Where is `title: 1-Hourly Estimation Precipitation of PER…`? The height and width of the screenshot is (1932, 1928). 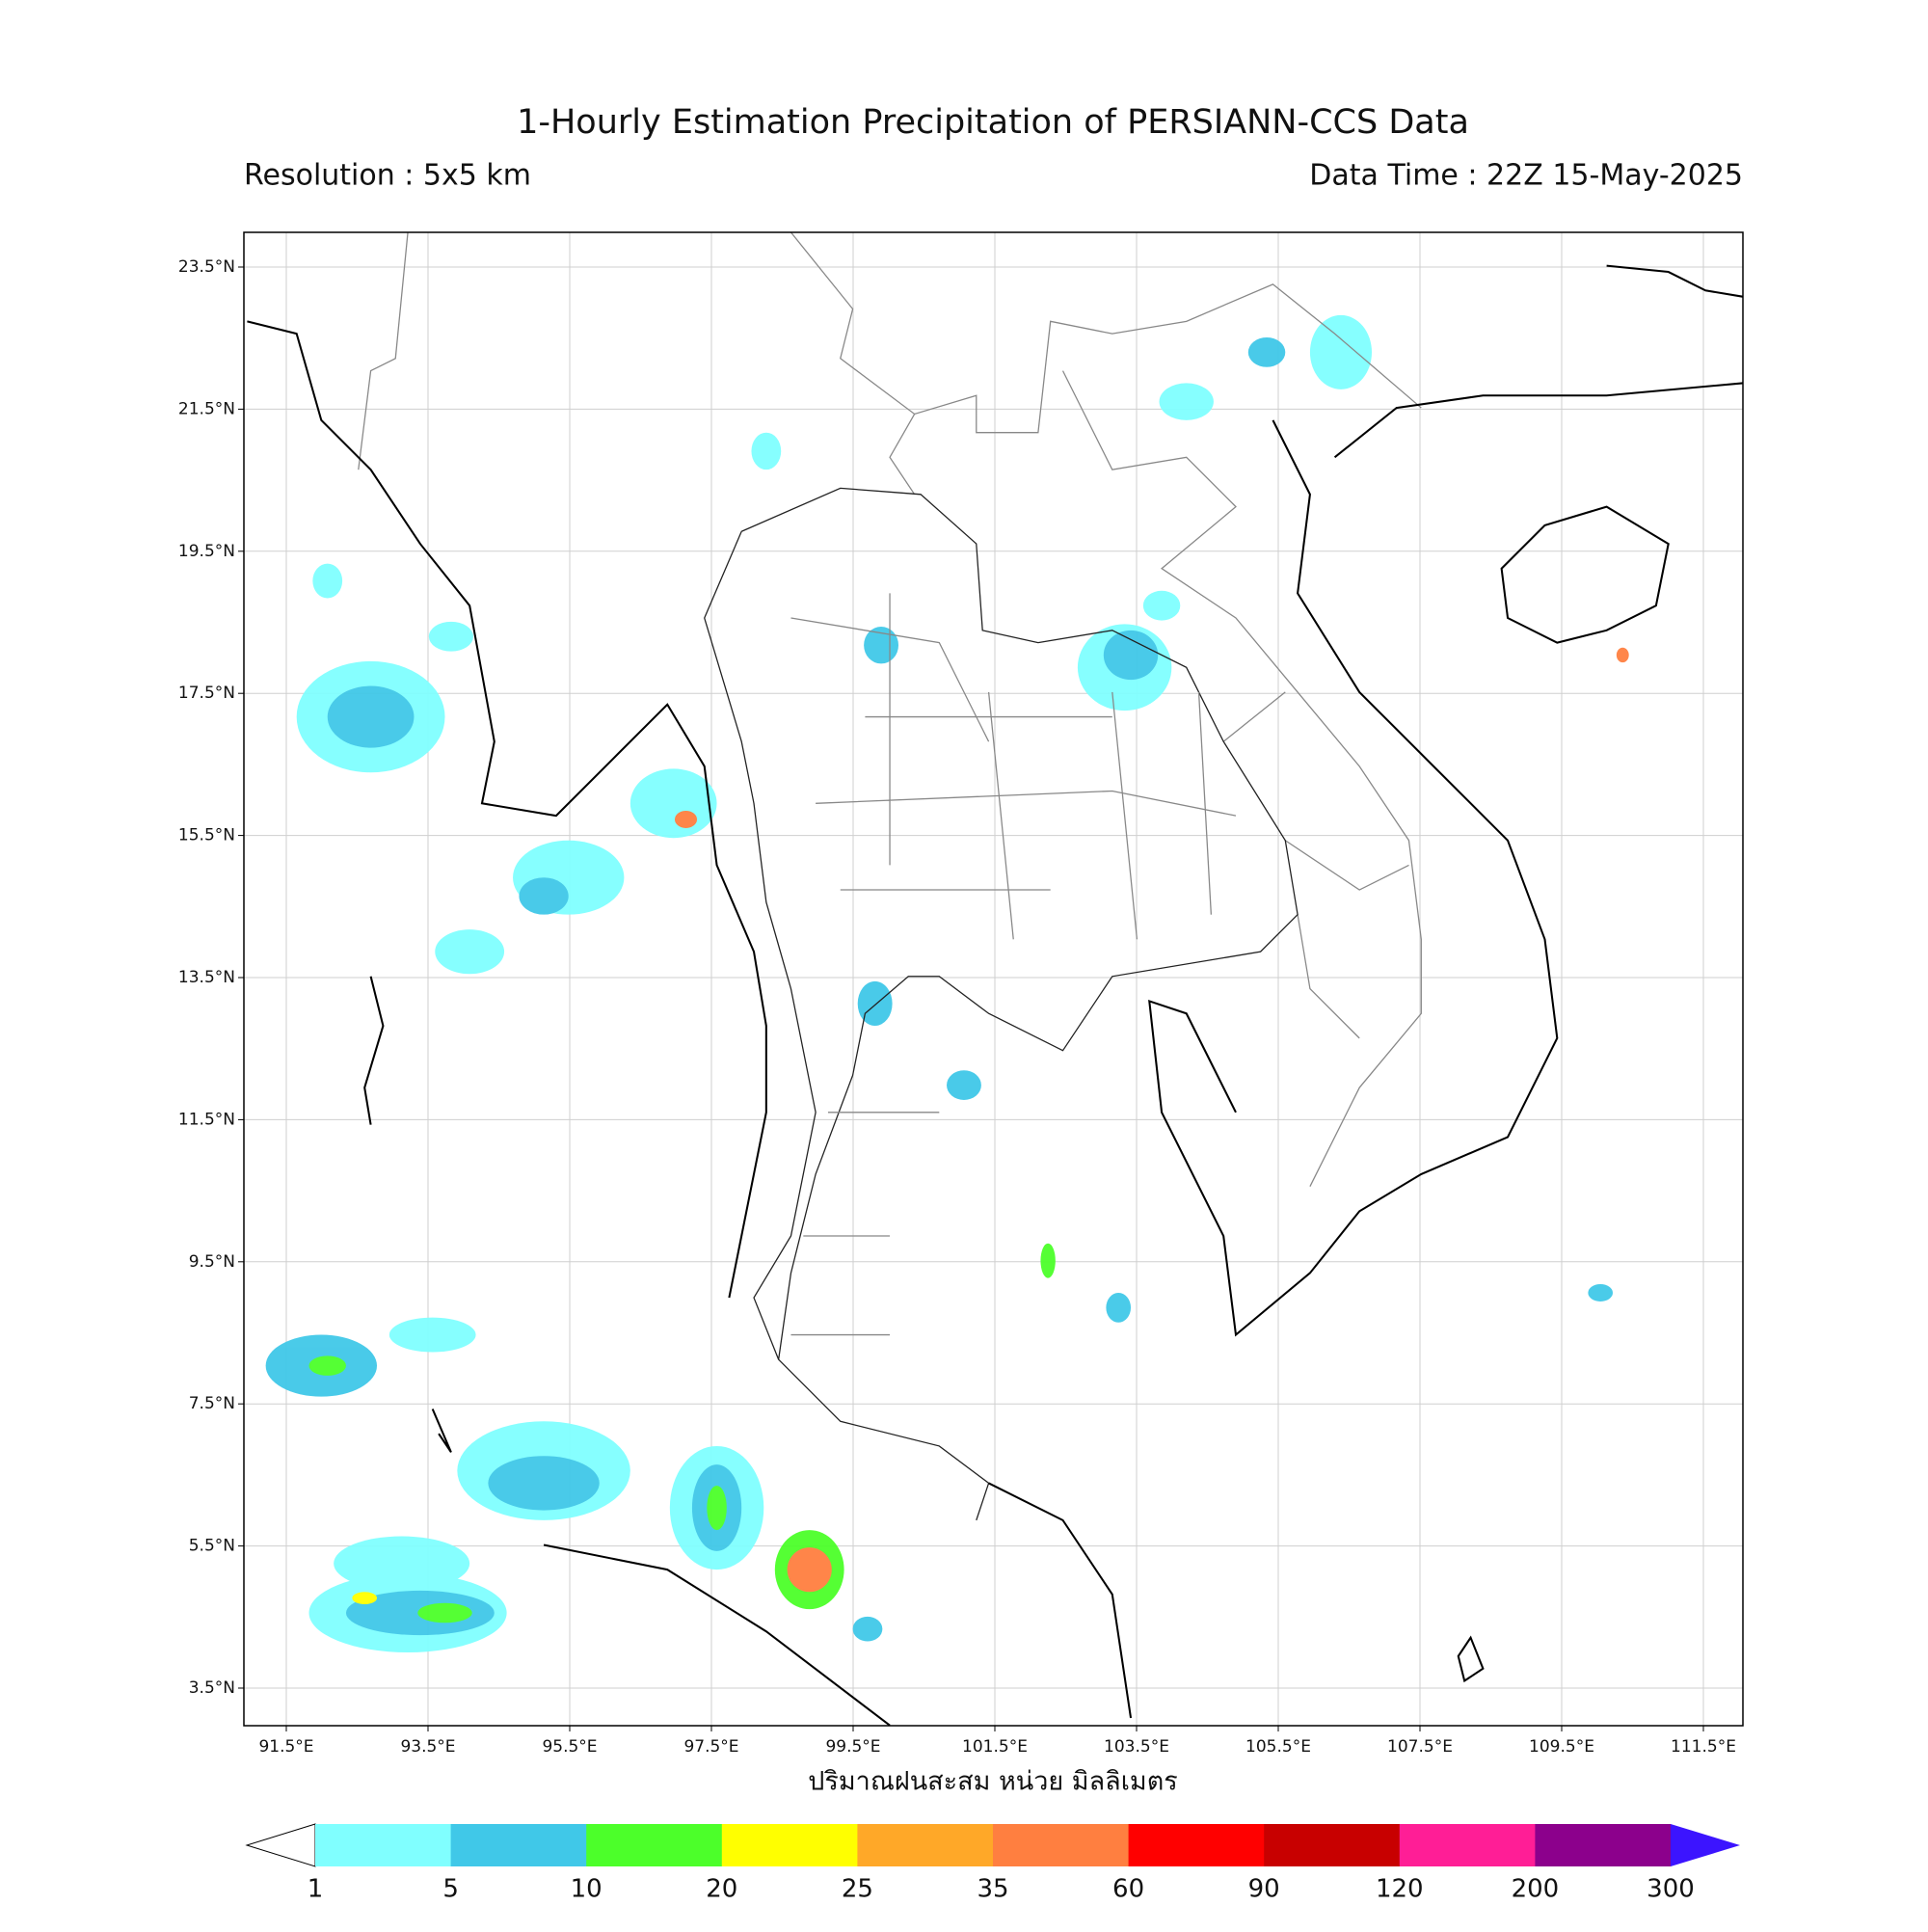
title: 1-Hourly Estimation Precipitation of PER… is located at coordinates (993, 123).